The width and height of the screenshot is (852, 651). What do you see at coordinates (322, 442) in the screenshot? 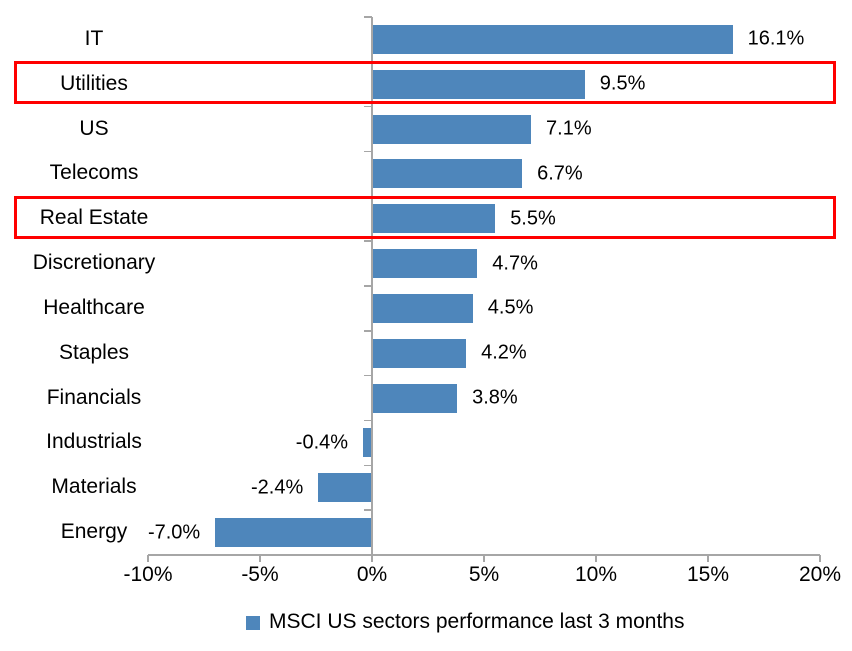
I see `value-label: -0.4%` at bounding box center [322, 442].